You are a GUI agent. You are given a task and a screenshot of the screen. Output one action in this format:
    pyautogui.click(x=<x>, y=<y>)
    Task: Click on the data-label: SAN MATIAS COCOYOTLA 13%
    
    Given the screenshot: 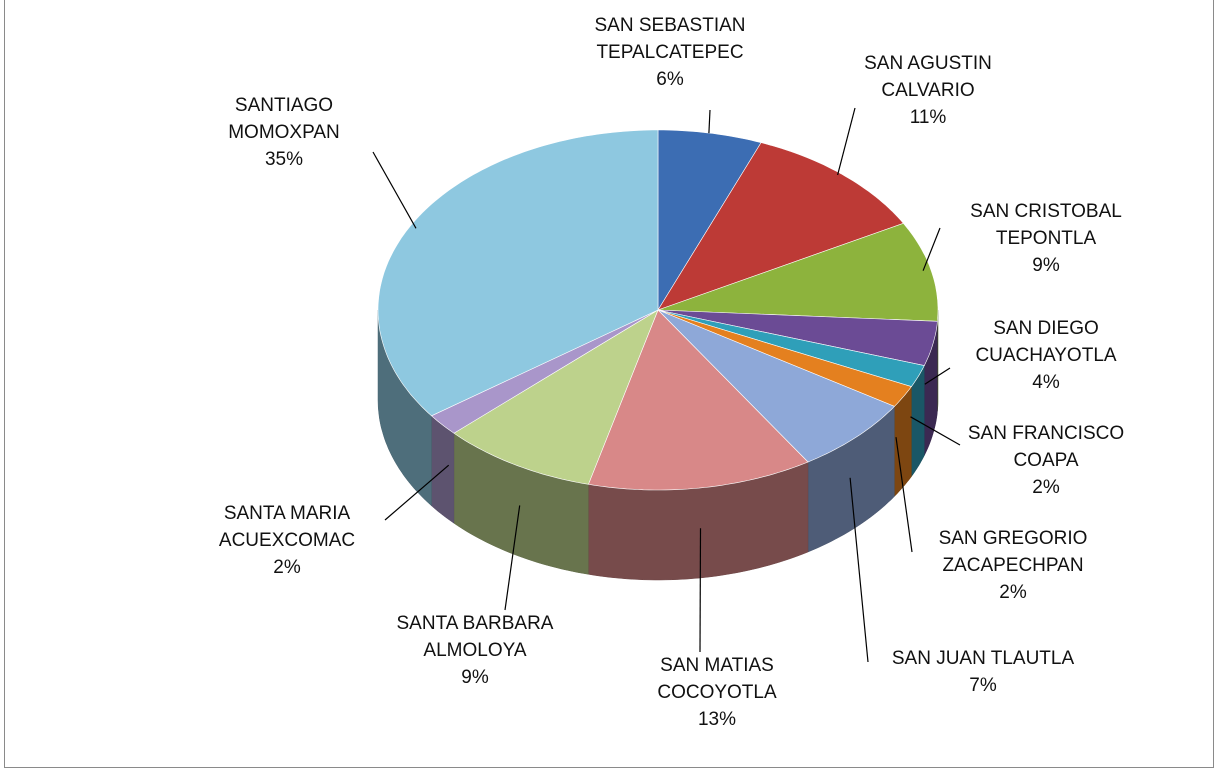 What is the action you would take?
    pyautogui.click(x=717, y=692)
    